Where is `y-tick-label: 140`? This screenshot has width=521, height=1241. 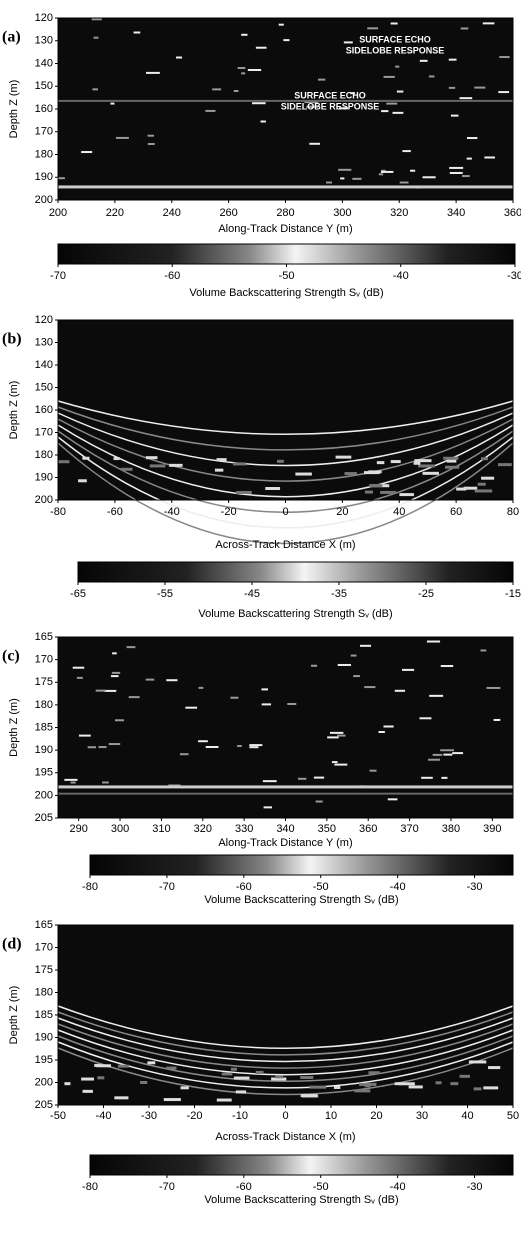
y-tick-label: 140 is located at coordinates (44, 365).